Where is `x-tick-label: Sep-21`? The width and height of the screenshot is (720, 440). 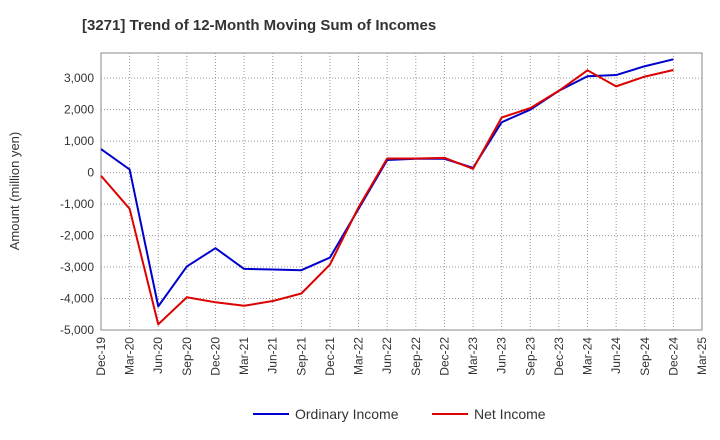 x-tick-label: Sep-21 is located at coordinates (301, 356).